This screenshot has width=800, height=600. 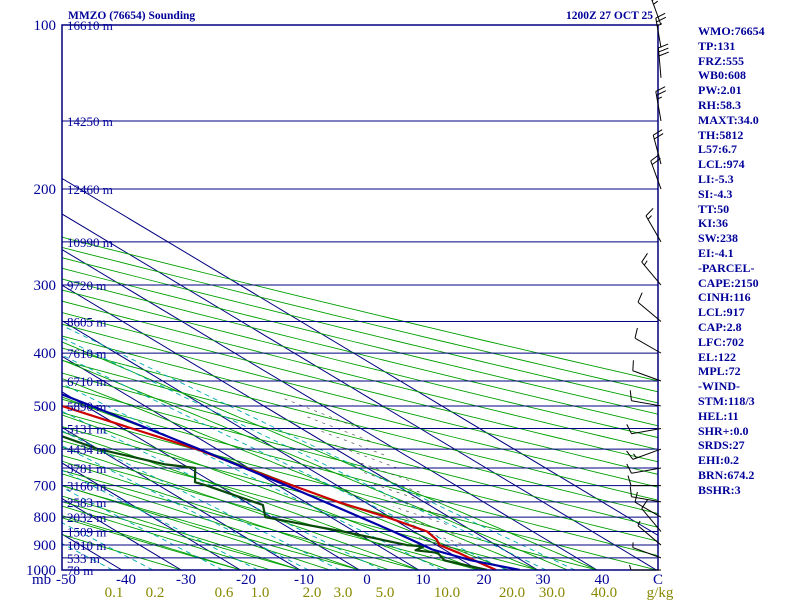 What do you see at coordinates (721, 164) in the screenshot?
I see `index-line: LCL:974` at bounding box center [721, 164].